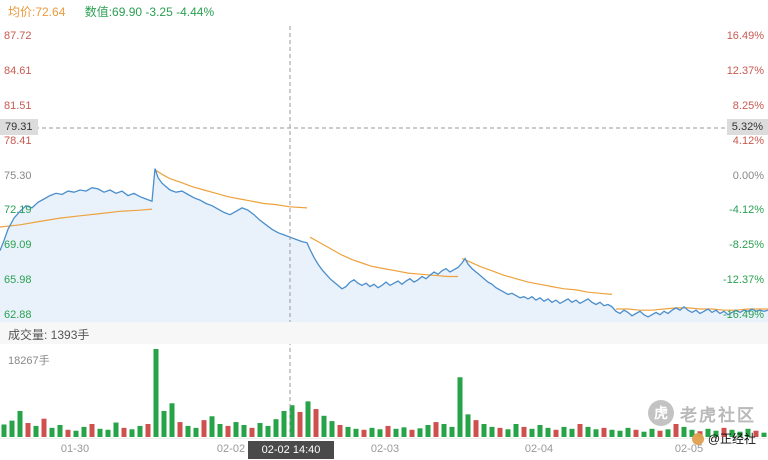 This screenshot has height=460, width=768. I want to click on price-axis-label: 62.88, so click(18, 315).